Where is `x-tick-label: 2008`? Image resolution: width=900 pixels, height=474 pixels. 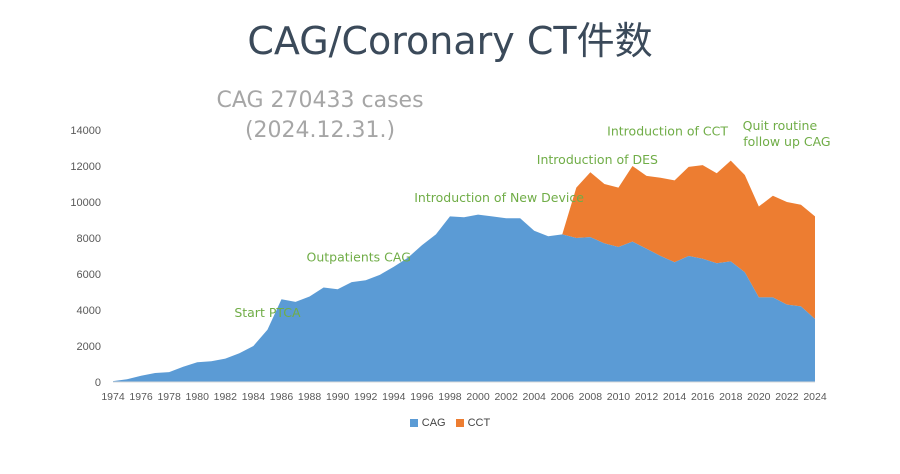 x-tick-label: 2008 is located at coordinates (591, 397).